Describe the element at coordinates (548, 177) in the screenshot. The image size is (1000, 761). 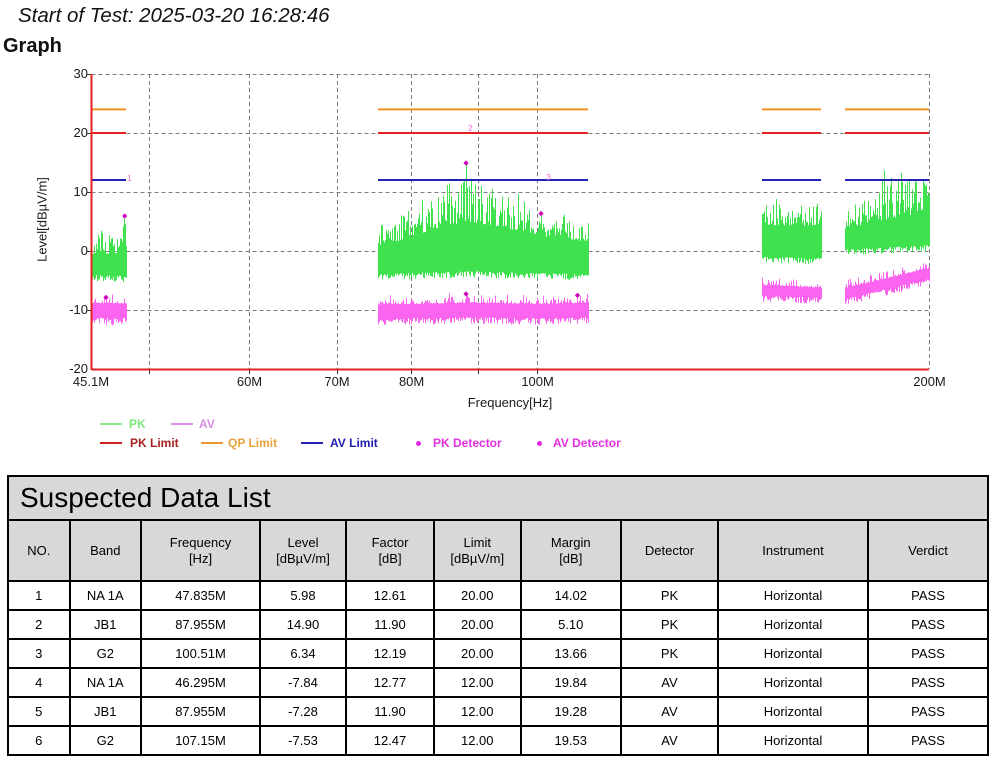
I see `svg-text: 3` at that location.